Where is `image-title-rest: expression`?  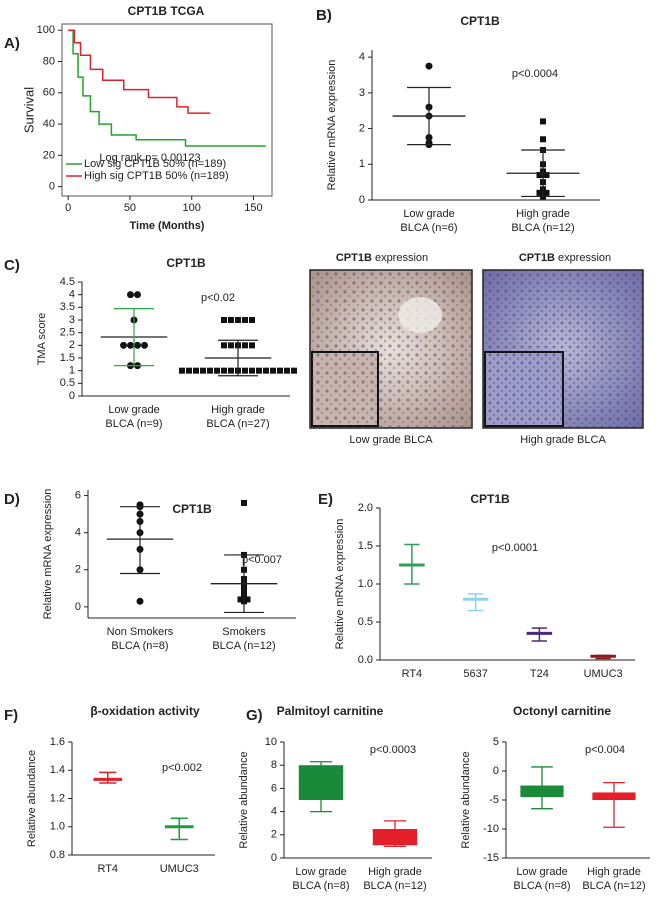
image-title-rest: expression is located at coordinates (583, 258).